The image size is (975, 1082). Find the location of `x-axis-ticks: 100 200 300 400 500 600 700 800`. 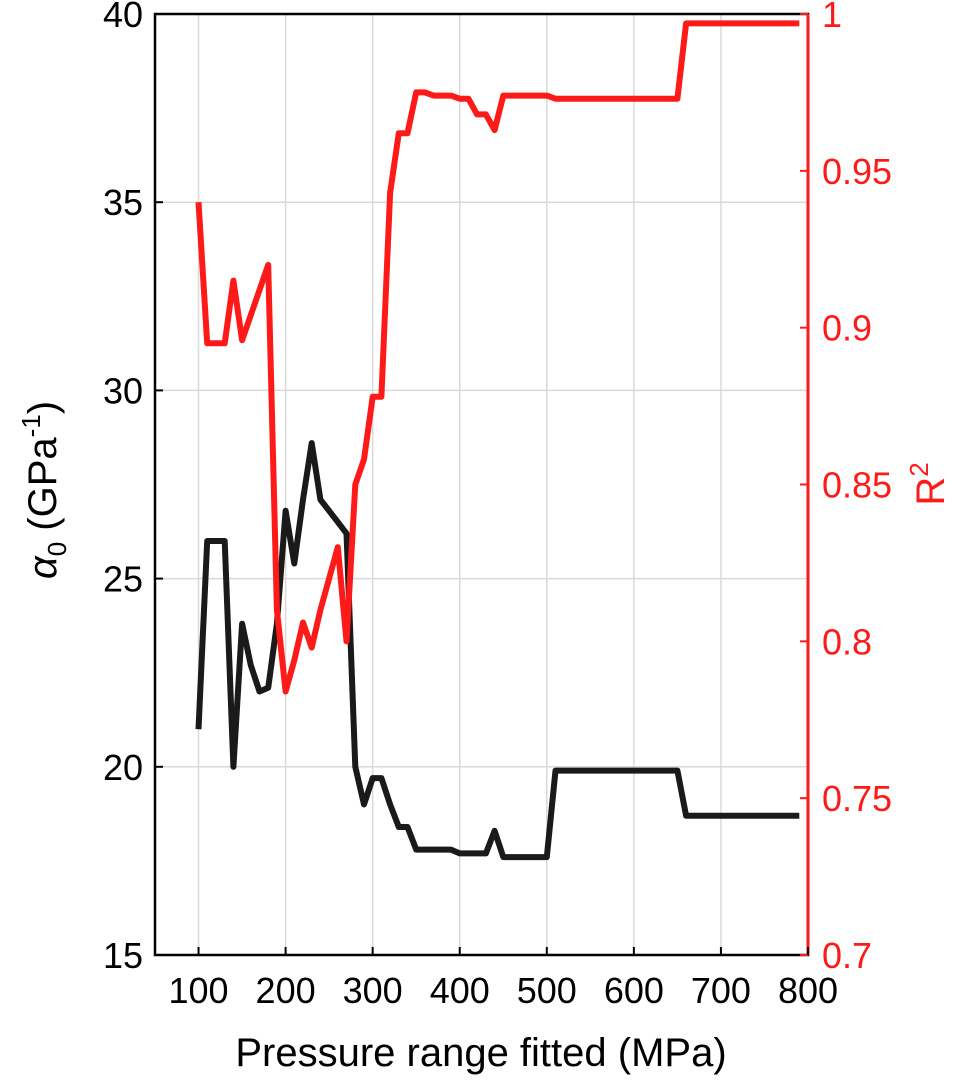

x-axis-ticks: 100 200 300 400 500 600 700 800 is located at coordinates (503, 979).